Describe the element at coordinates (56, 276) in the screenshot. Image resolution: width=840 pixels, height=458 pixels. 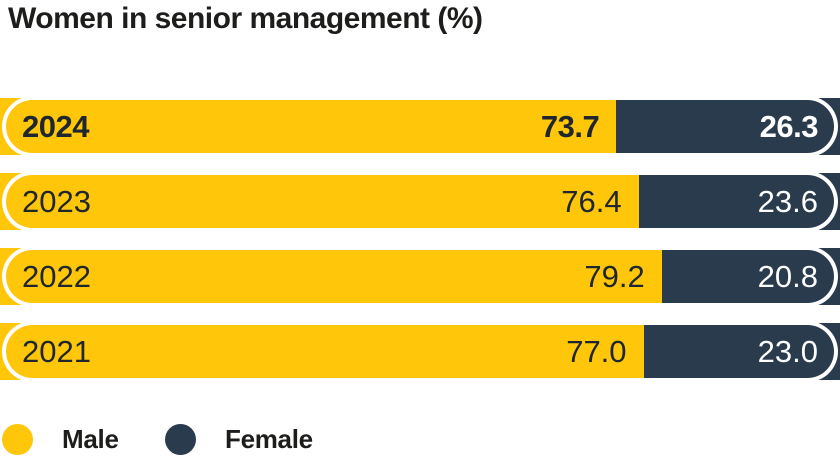
I see `bar-year-label: 2022` at that location.